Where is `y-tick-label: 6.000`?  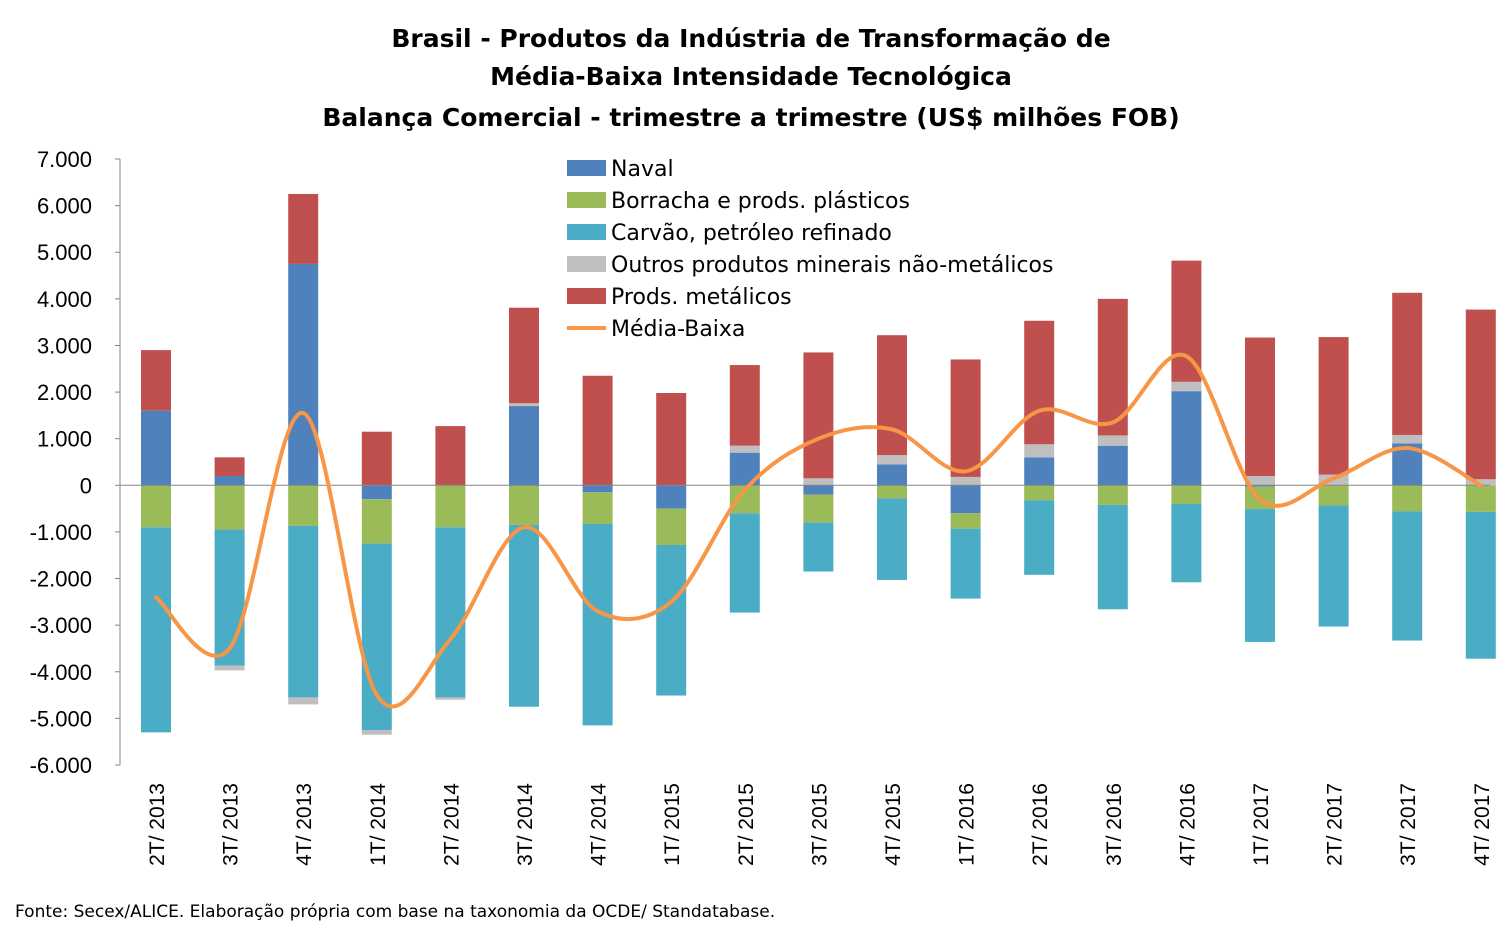 y-tick-label: 6.000 is located at coordinates (64, 206).